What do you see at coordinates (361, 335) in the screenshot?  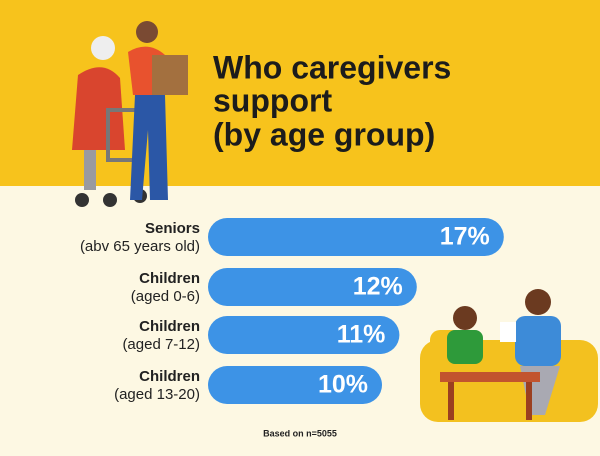 I see `value-label: 11%` at bounding box center [361, 335].